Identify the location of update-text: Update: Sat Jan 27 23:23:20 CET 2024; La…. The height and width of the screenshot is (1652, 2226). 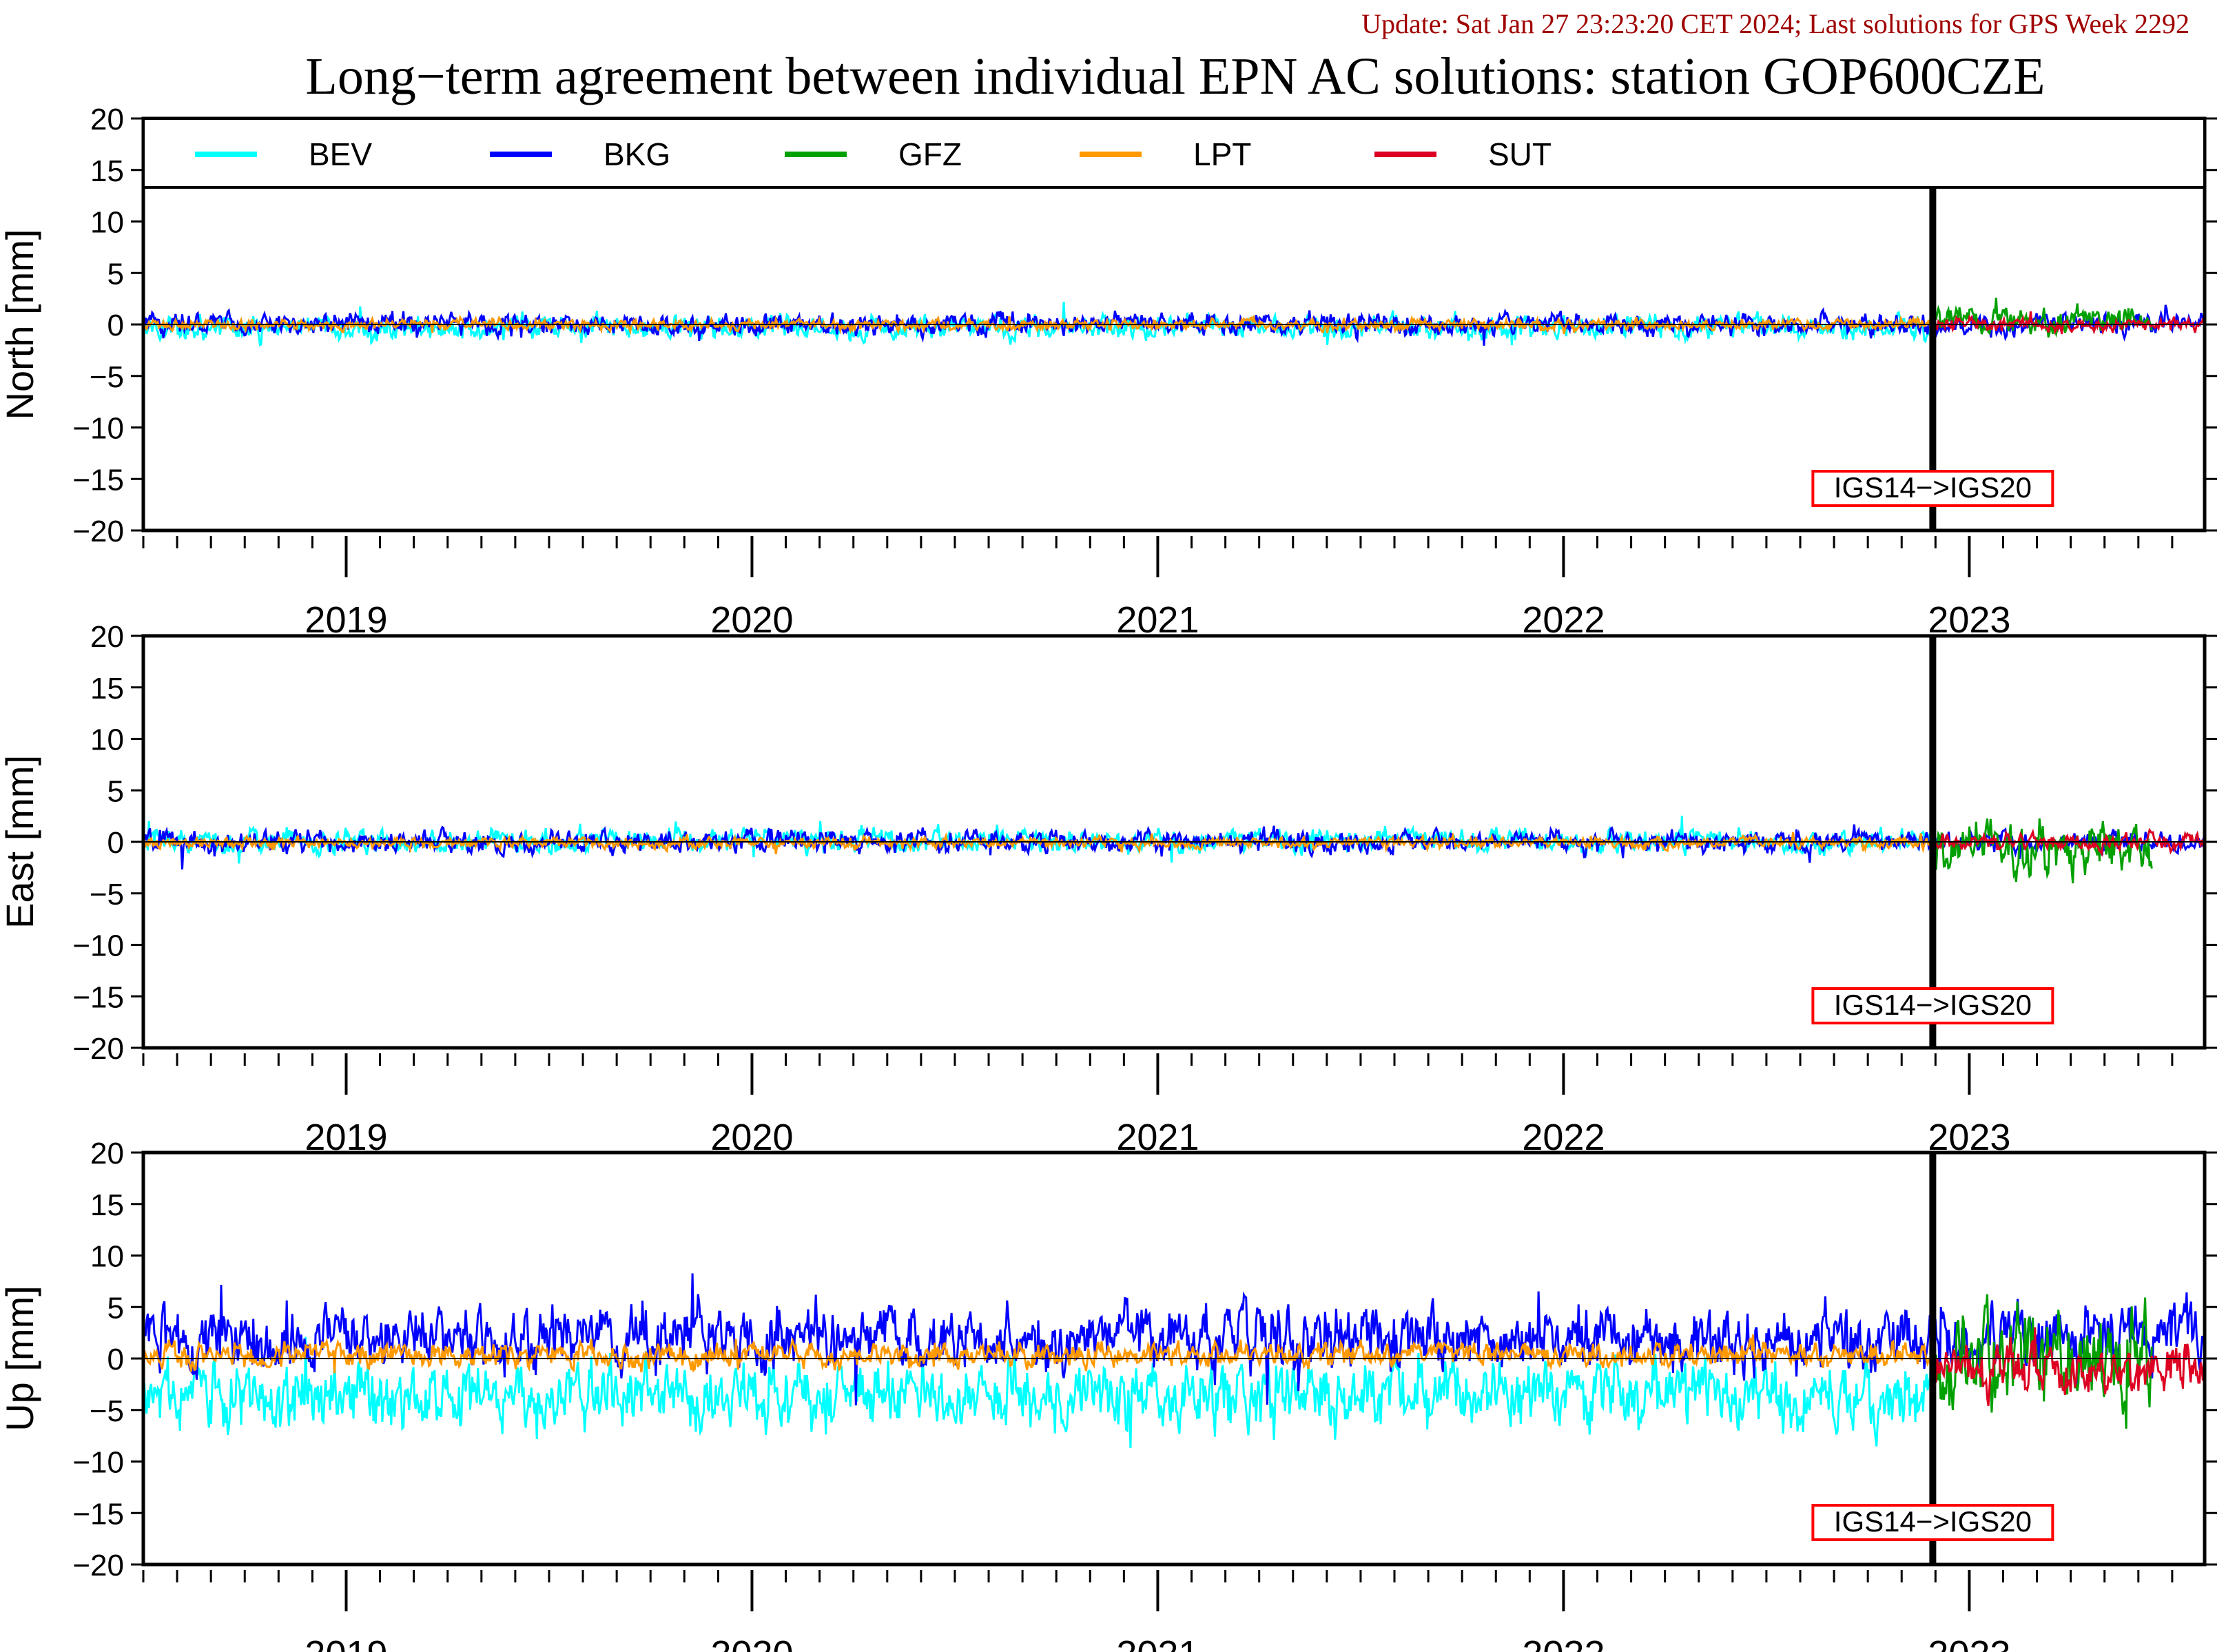
(1775, 23).